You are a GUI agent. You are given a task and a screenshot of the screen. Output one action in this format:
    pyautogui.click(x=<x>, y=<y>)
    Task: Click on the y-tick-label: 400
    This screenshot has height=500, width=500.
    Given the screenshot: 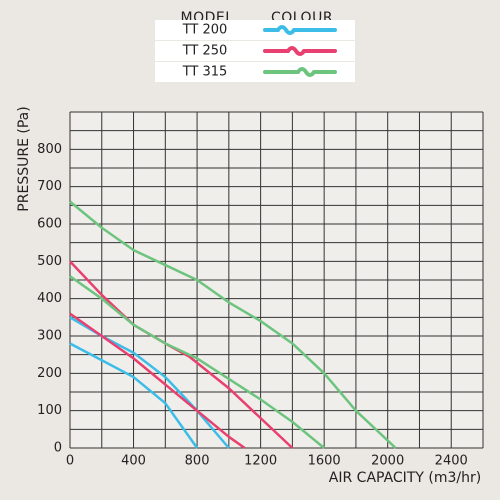 What is the action you would take?
    pyautogui.click(x=49, y=298)
    